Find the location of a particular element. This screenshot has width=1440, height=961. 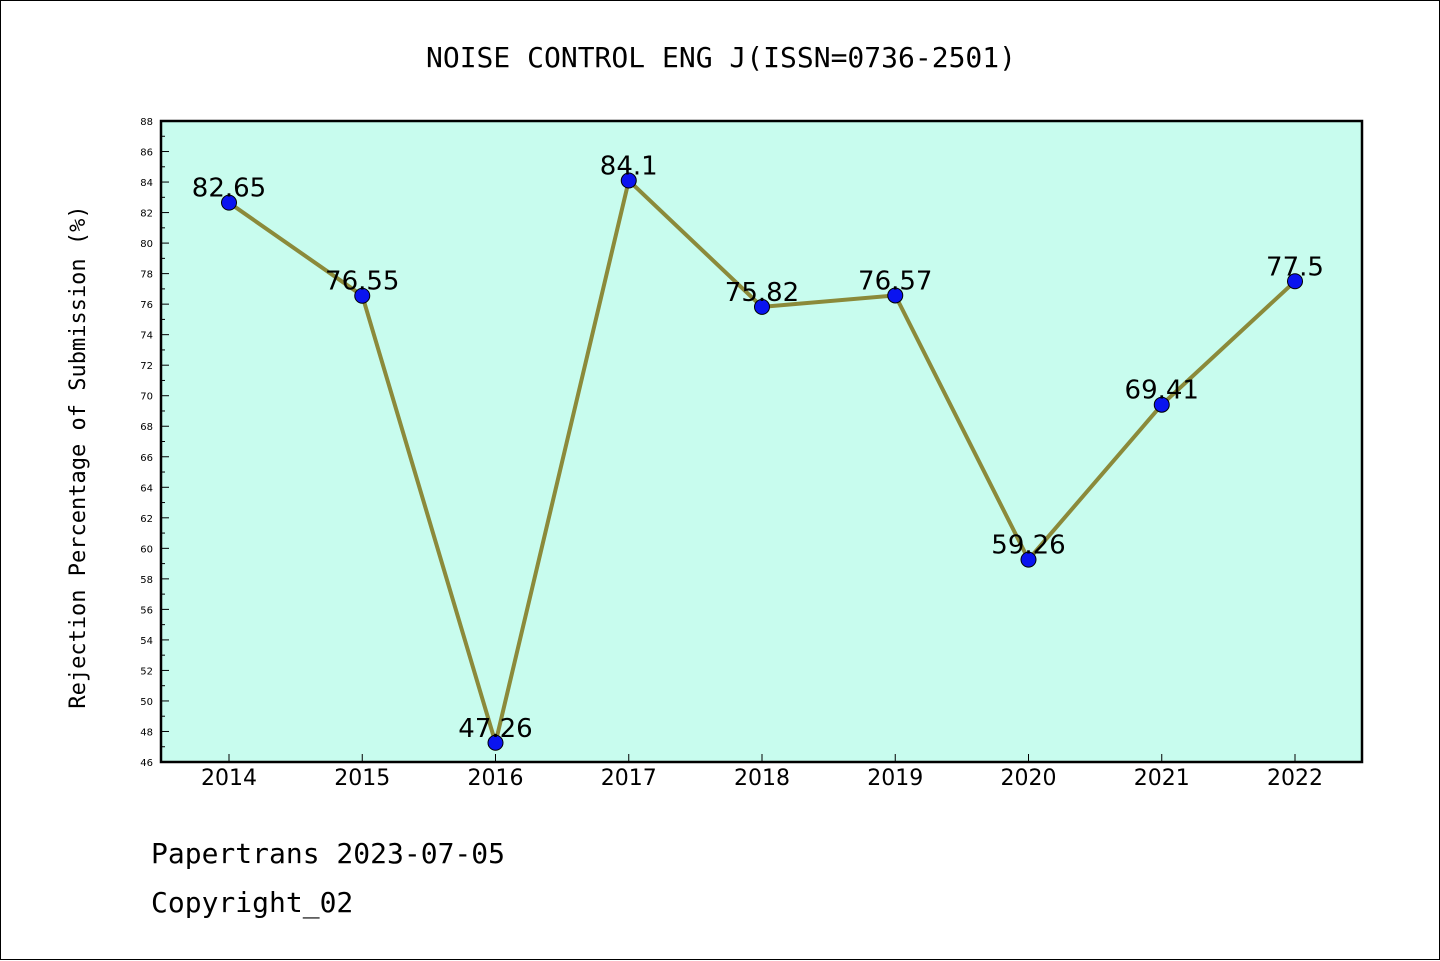

data-label: 82.65 is located at coordinates (229, 189).